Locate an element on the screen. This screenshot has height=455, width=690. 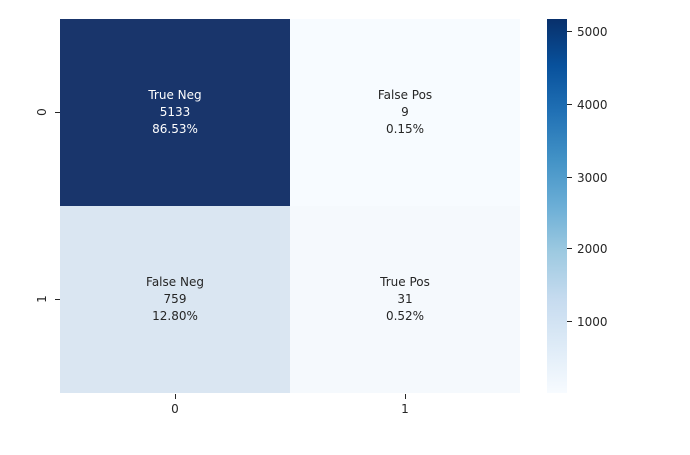
cell-percent: 0.52% is located at coordinates (405, 316).